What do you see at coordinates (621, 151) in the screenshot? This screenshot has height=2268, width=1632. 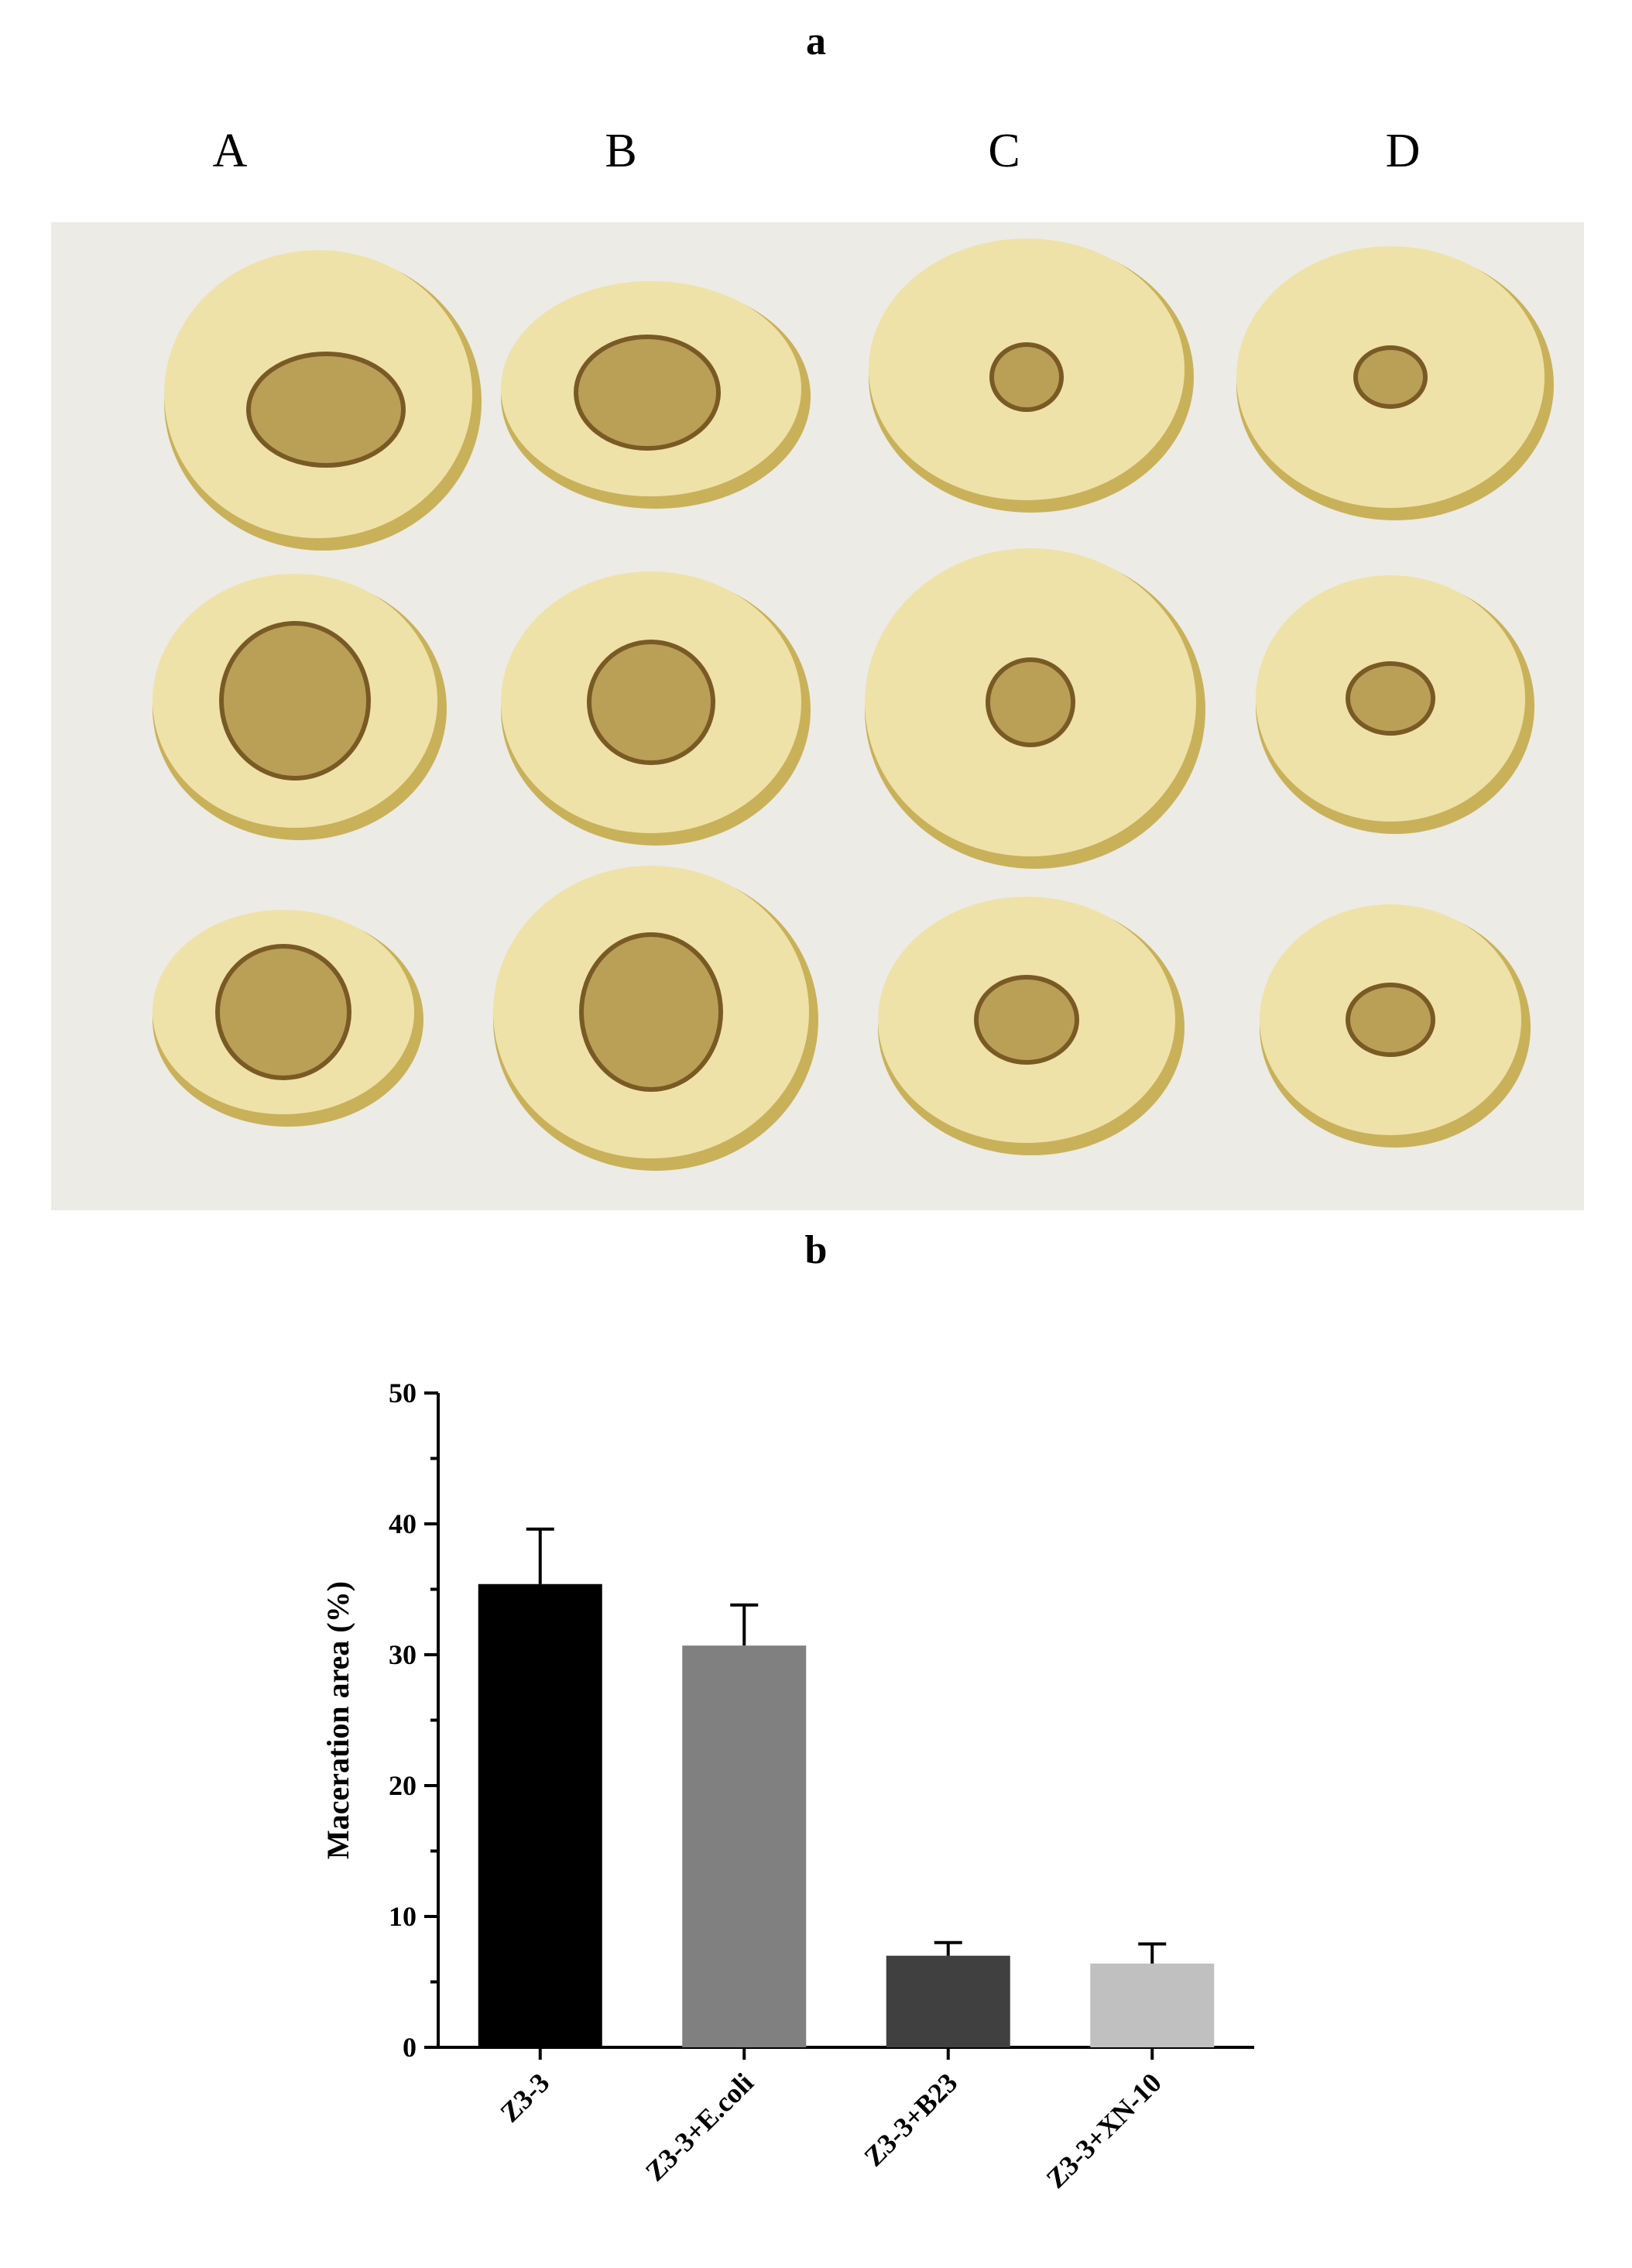 I see `column-label-b: B` at bounding box center [621, 151].